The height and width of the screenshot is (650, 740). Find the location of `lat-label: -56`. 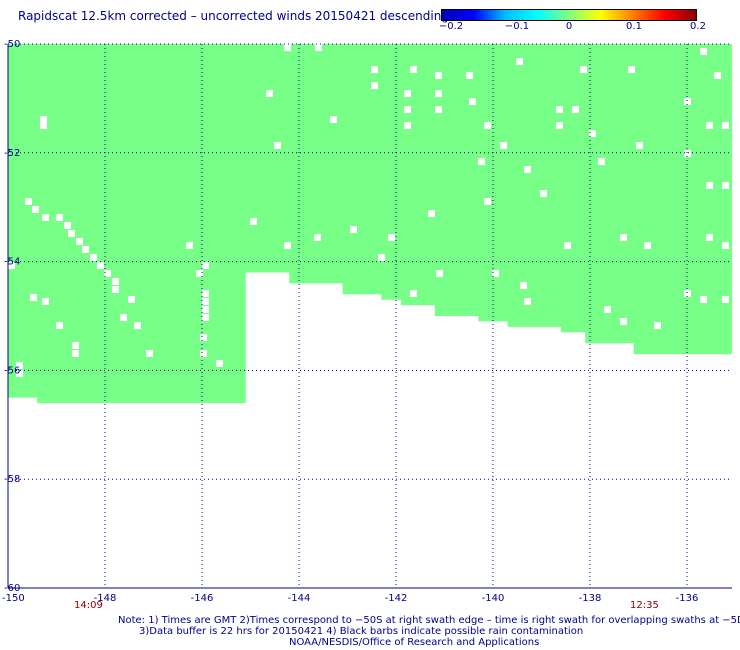

lat-label: -56 is located at coordinates (12, 370).